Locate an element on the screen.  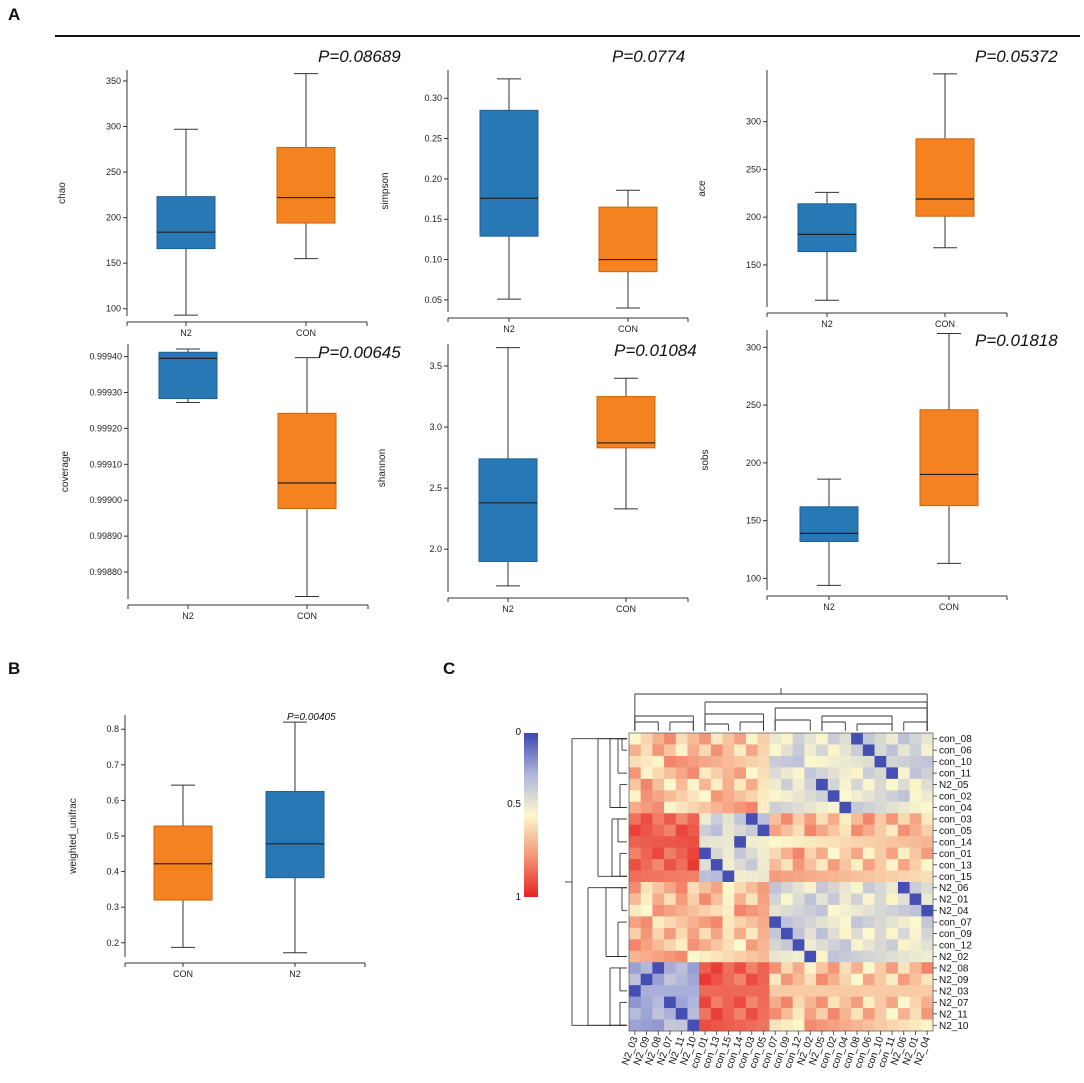
con-box is located at coordinates (949, 458).